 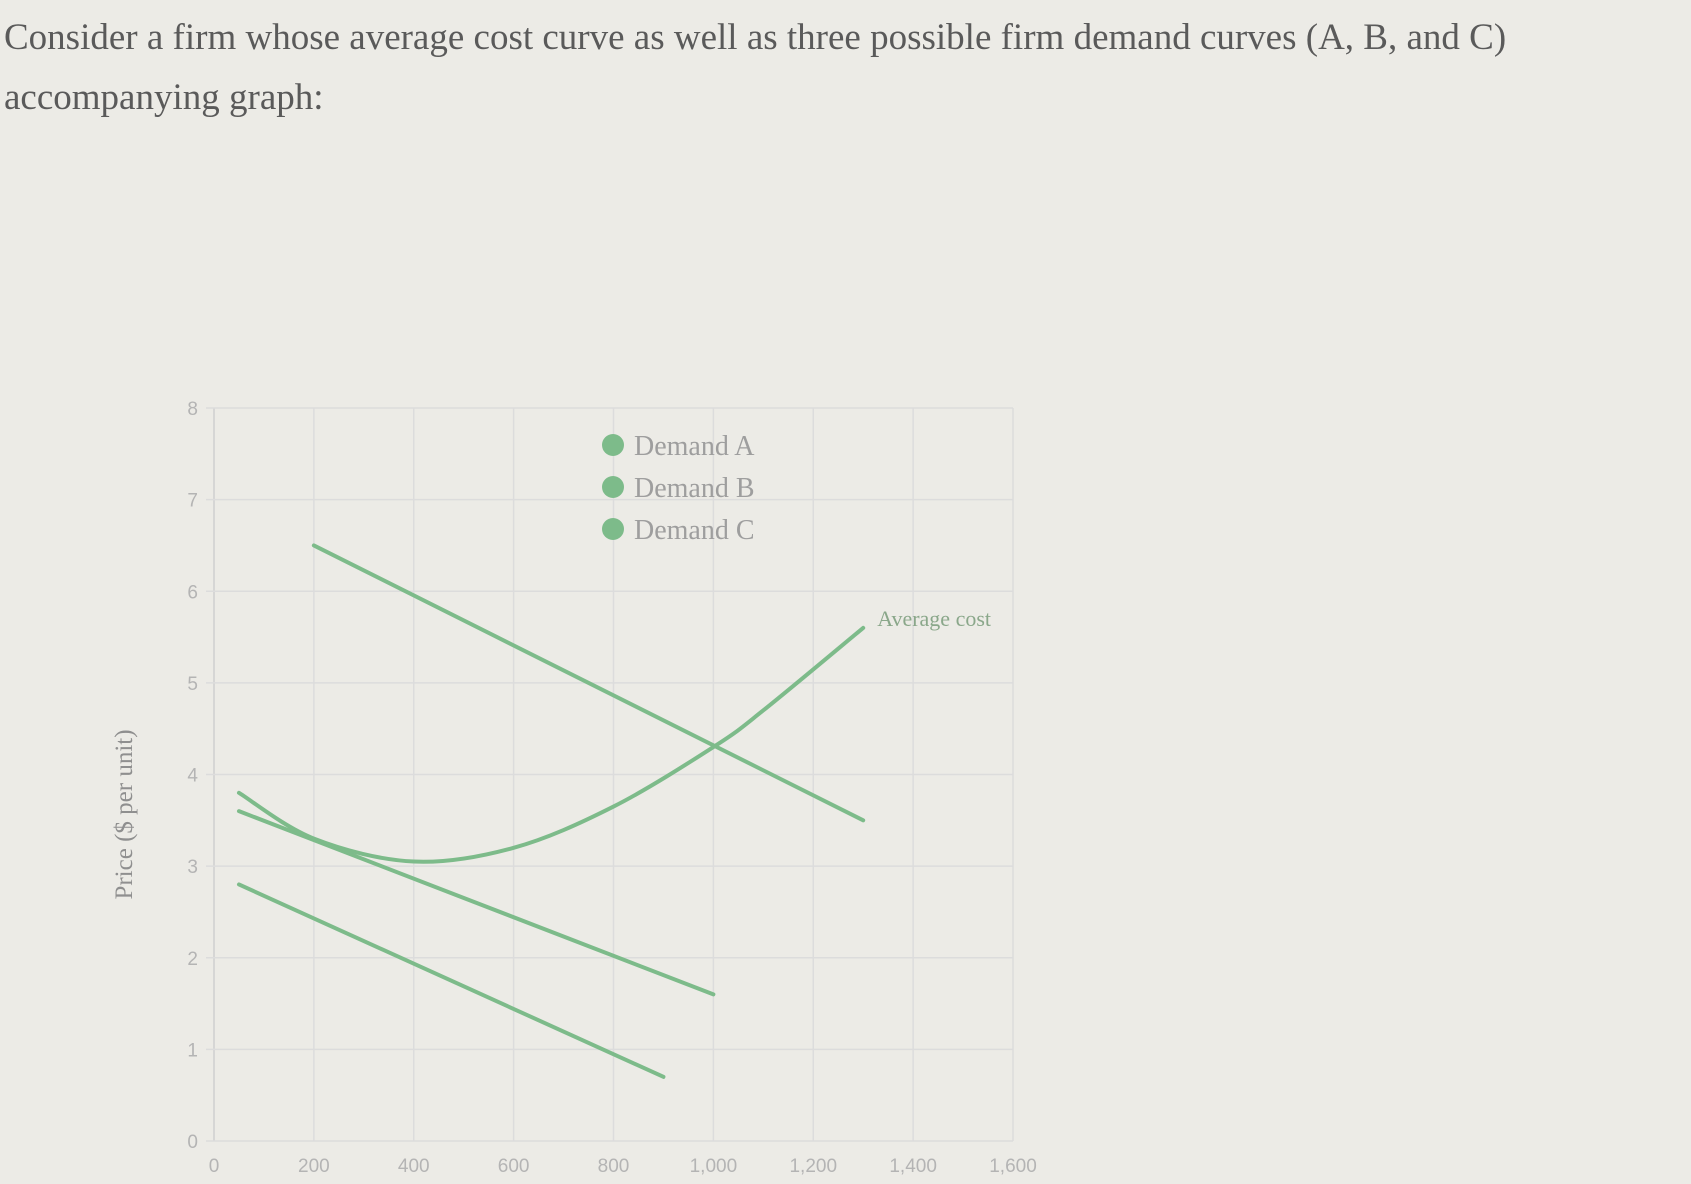 What do you see at coordinates (192, 867) in the screenshot?
I see `y-tick-label: 3` at bounding box center [192, 867].